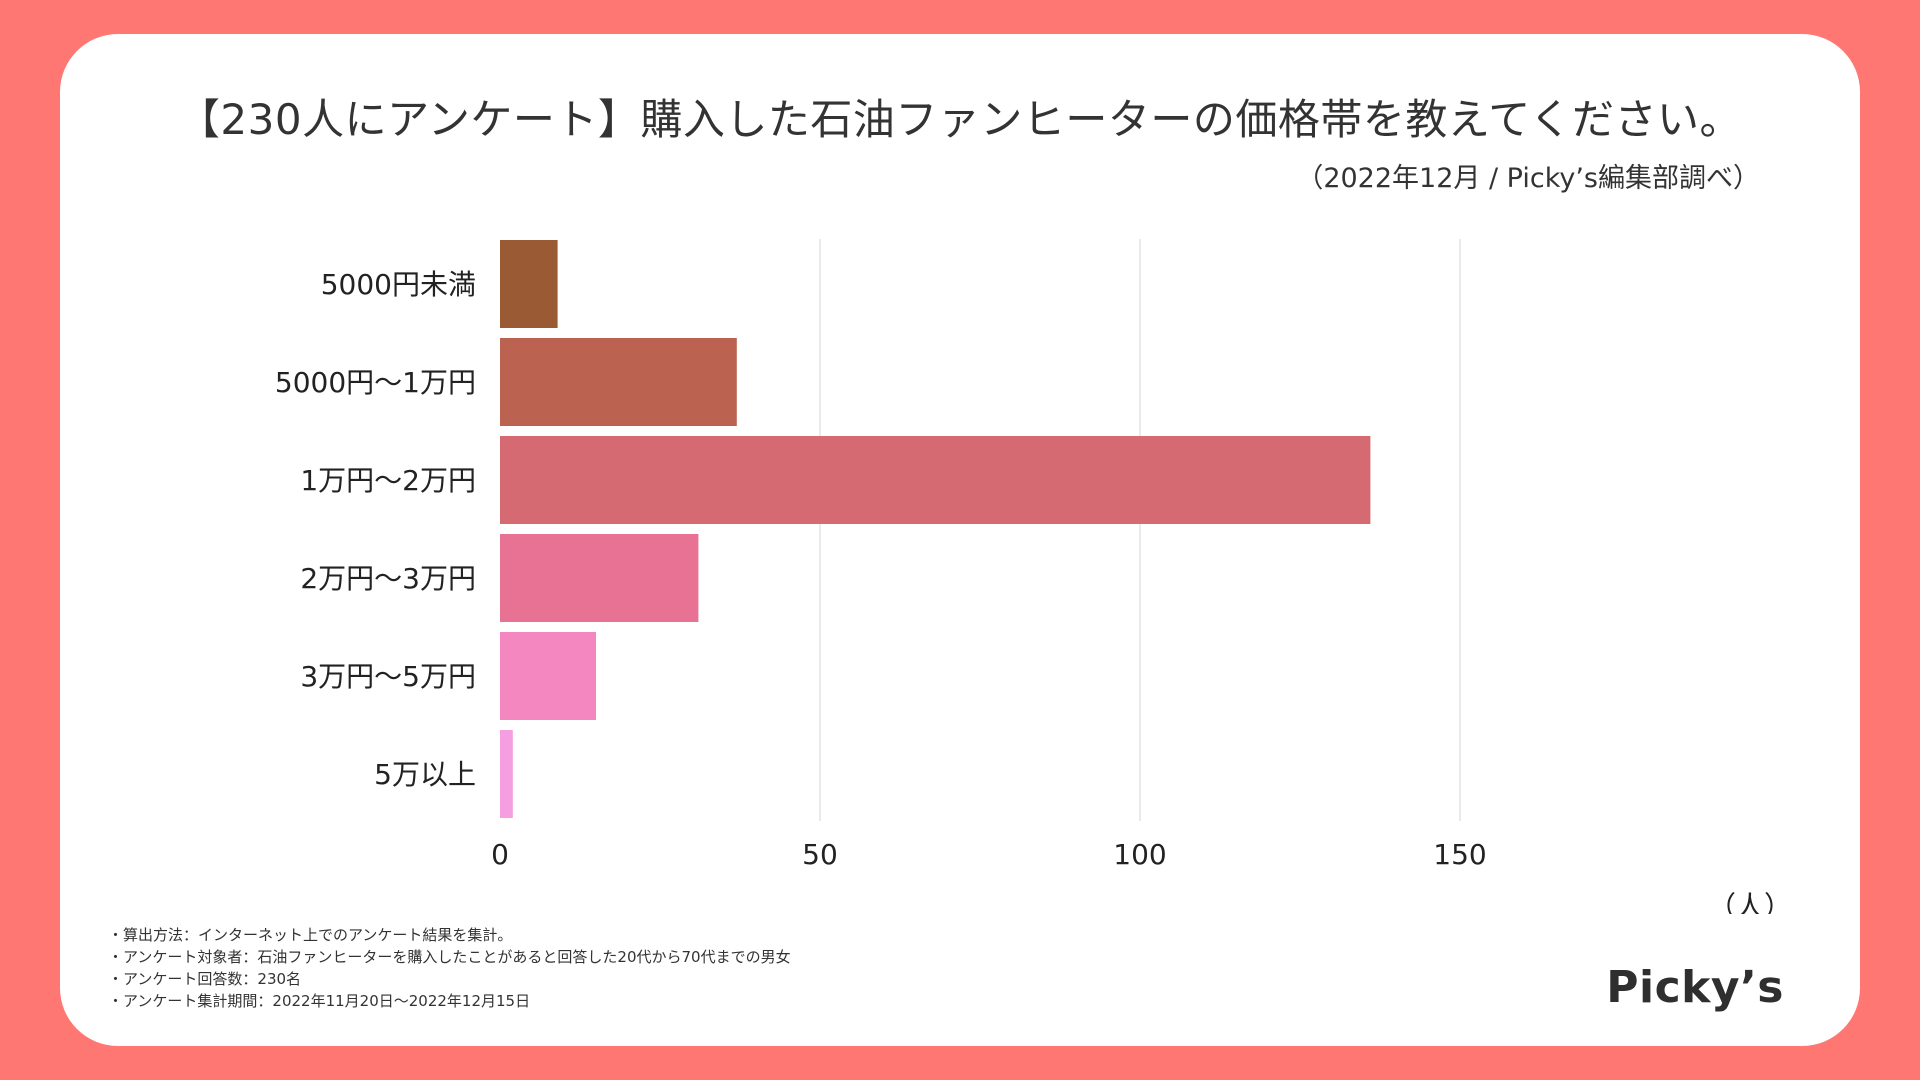 This screenshot has width=1920, height=1080. Describe the element at coordinates (388, 578) in the screenshot. I see `category-label: 2万円〜3万円` at that location.